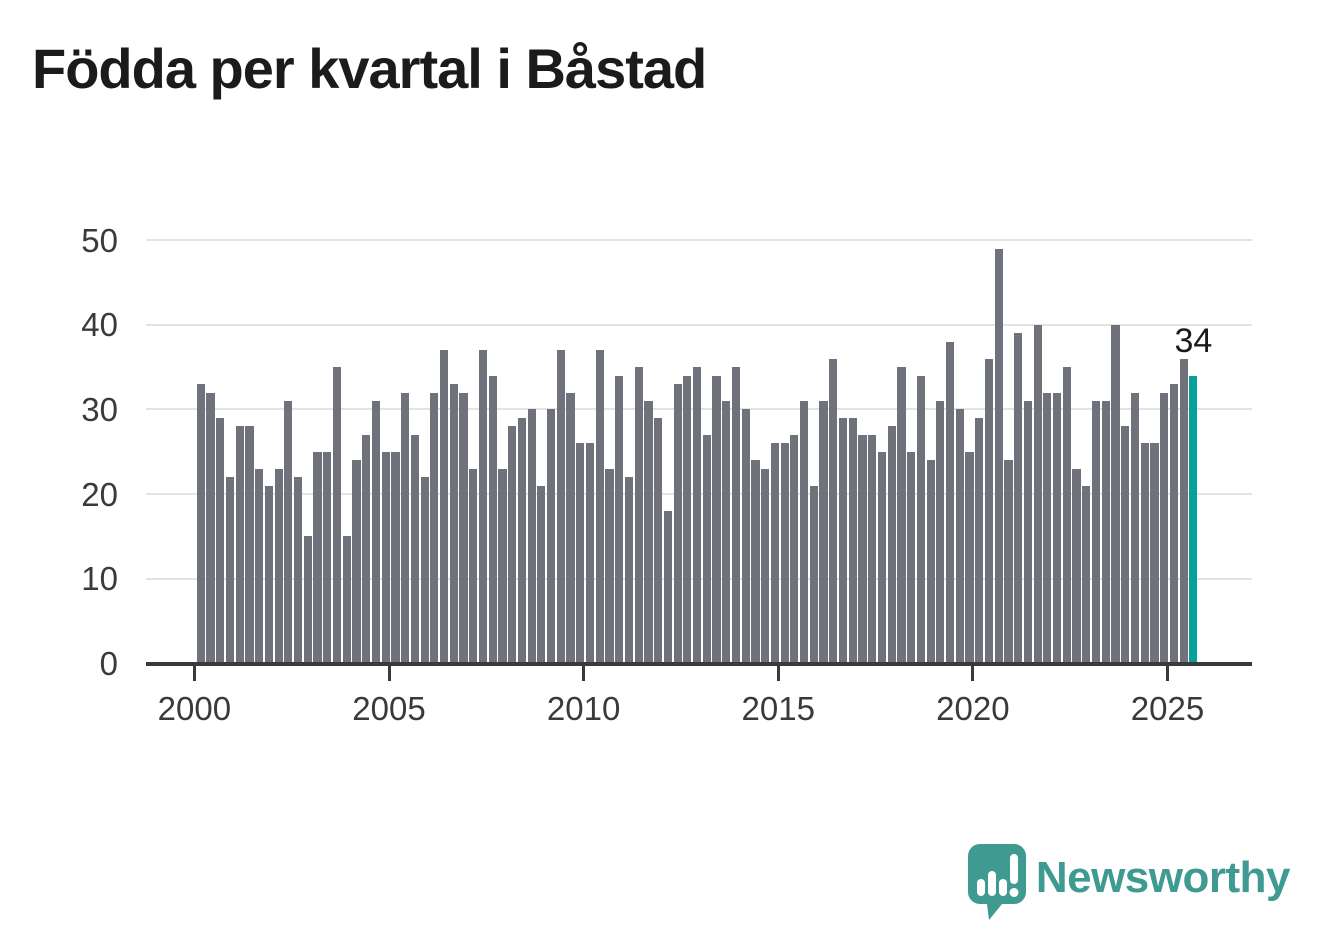  Describe the element at coordinates (268, 574) in the screenshot. I see `bar-2001q4` at that location.